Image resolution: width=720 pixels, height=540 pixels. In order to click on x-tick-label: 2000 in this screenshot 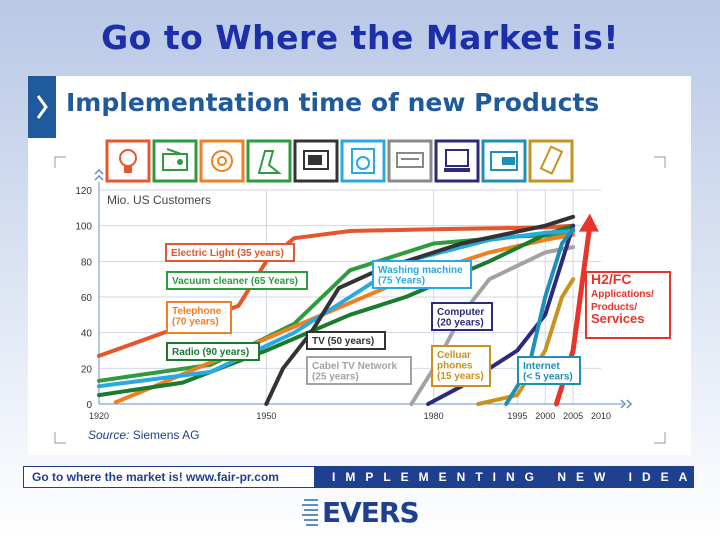, I will do `click(545, 416)`.